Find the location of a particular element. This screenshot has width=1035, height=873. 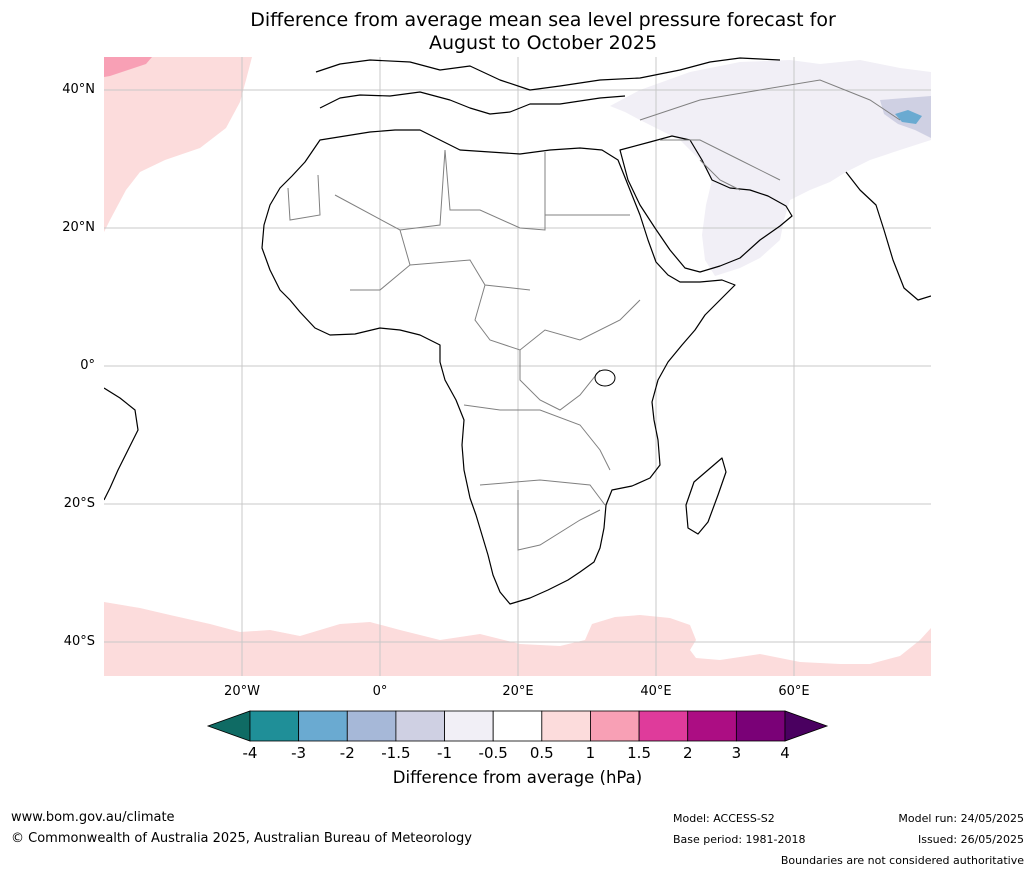

footer-model-run: Model run: 24/05/2025 is located at coordinates (961, 818).